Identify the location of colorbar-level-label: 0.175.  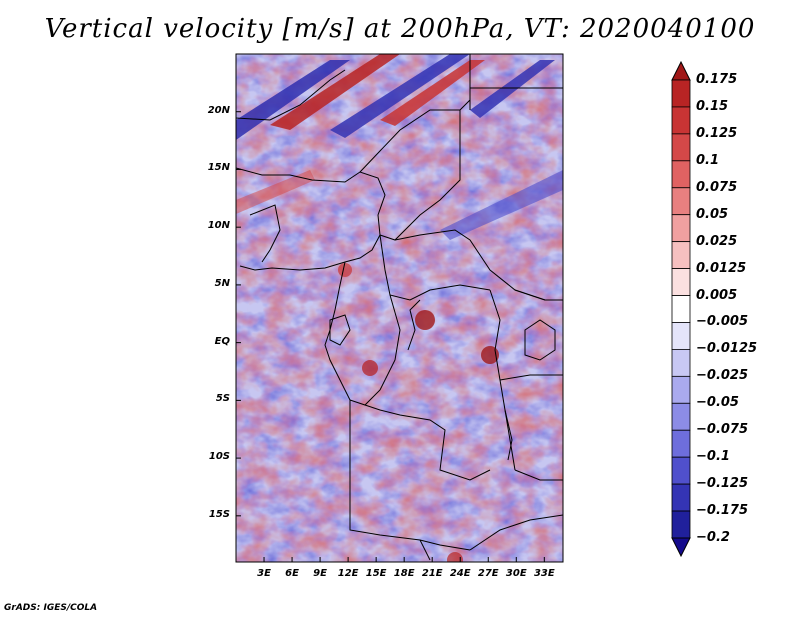
(717, 79).